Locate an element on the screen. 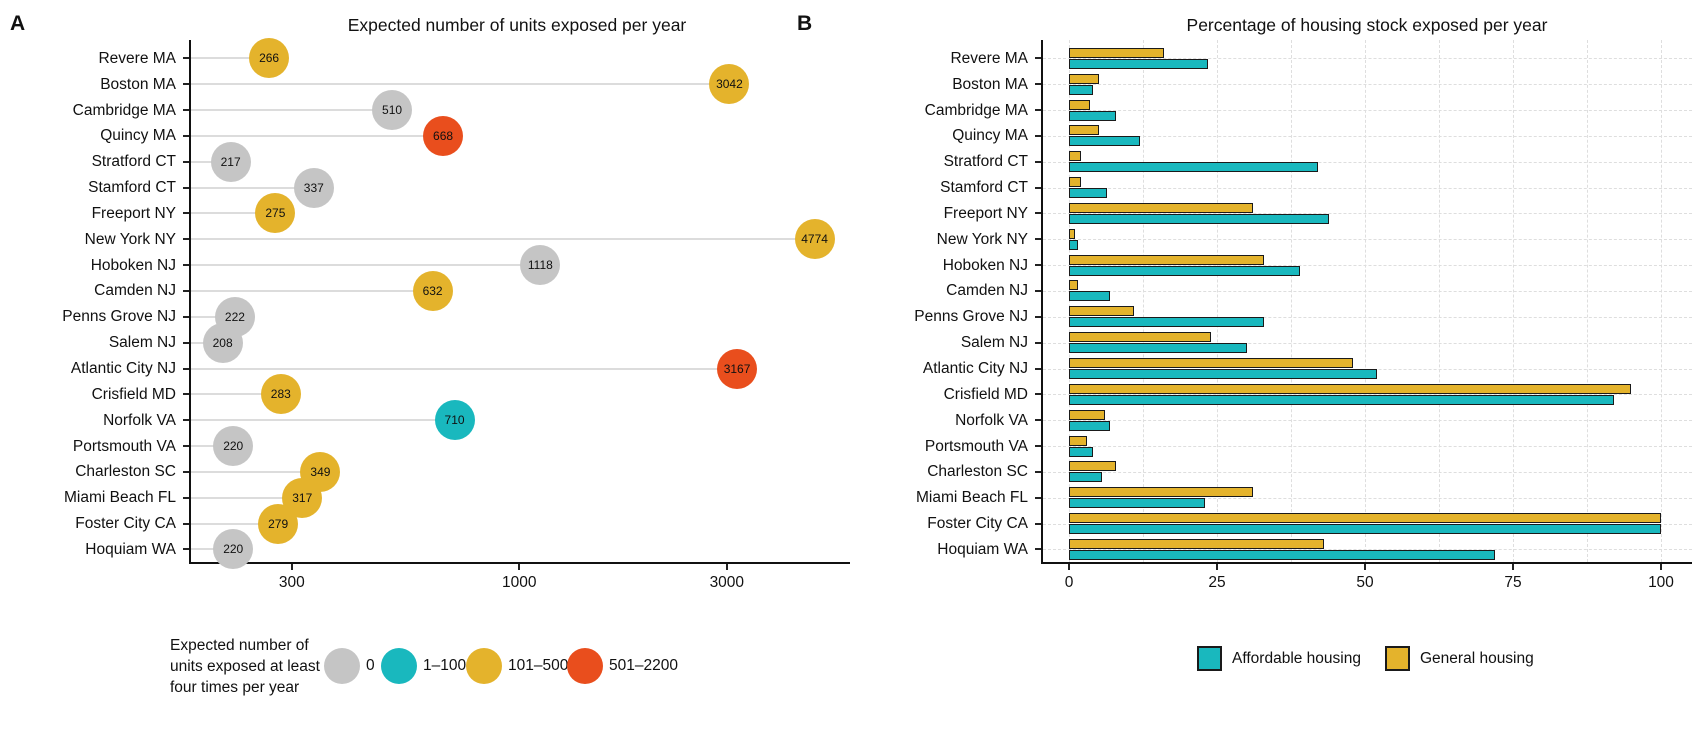 The height and width of the screenshot is (731, 1702). city-label: Salem NJ is located at coordinates (142, 343).